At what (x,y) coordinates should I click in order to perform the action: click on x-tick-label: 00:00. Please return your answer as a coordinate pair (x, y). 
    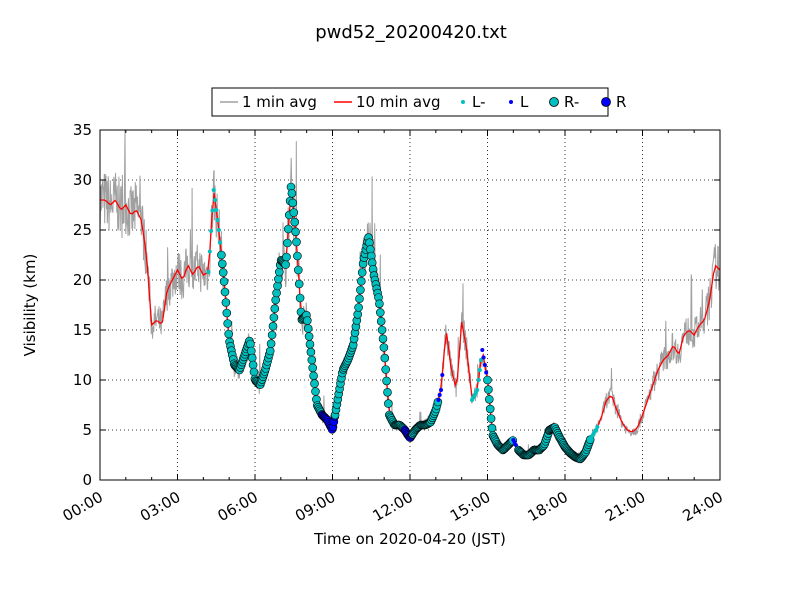
    Looking at the image, I should click on (83, 506).